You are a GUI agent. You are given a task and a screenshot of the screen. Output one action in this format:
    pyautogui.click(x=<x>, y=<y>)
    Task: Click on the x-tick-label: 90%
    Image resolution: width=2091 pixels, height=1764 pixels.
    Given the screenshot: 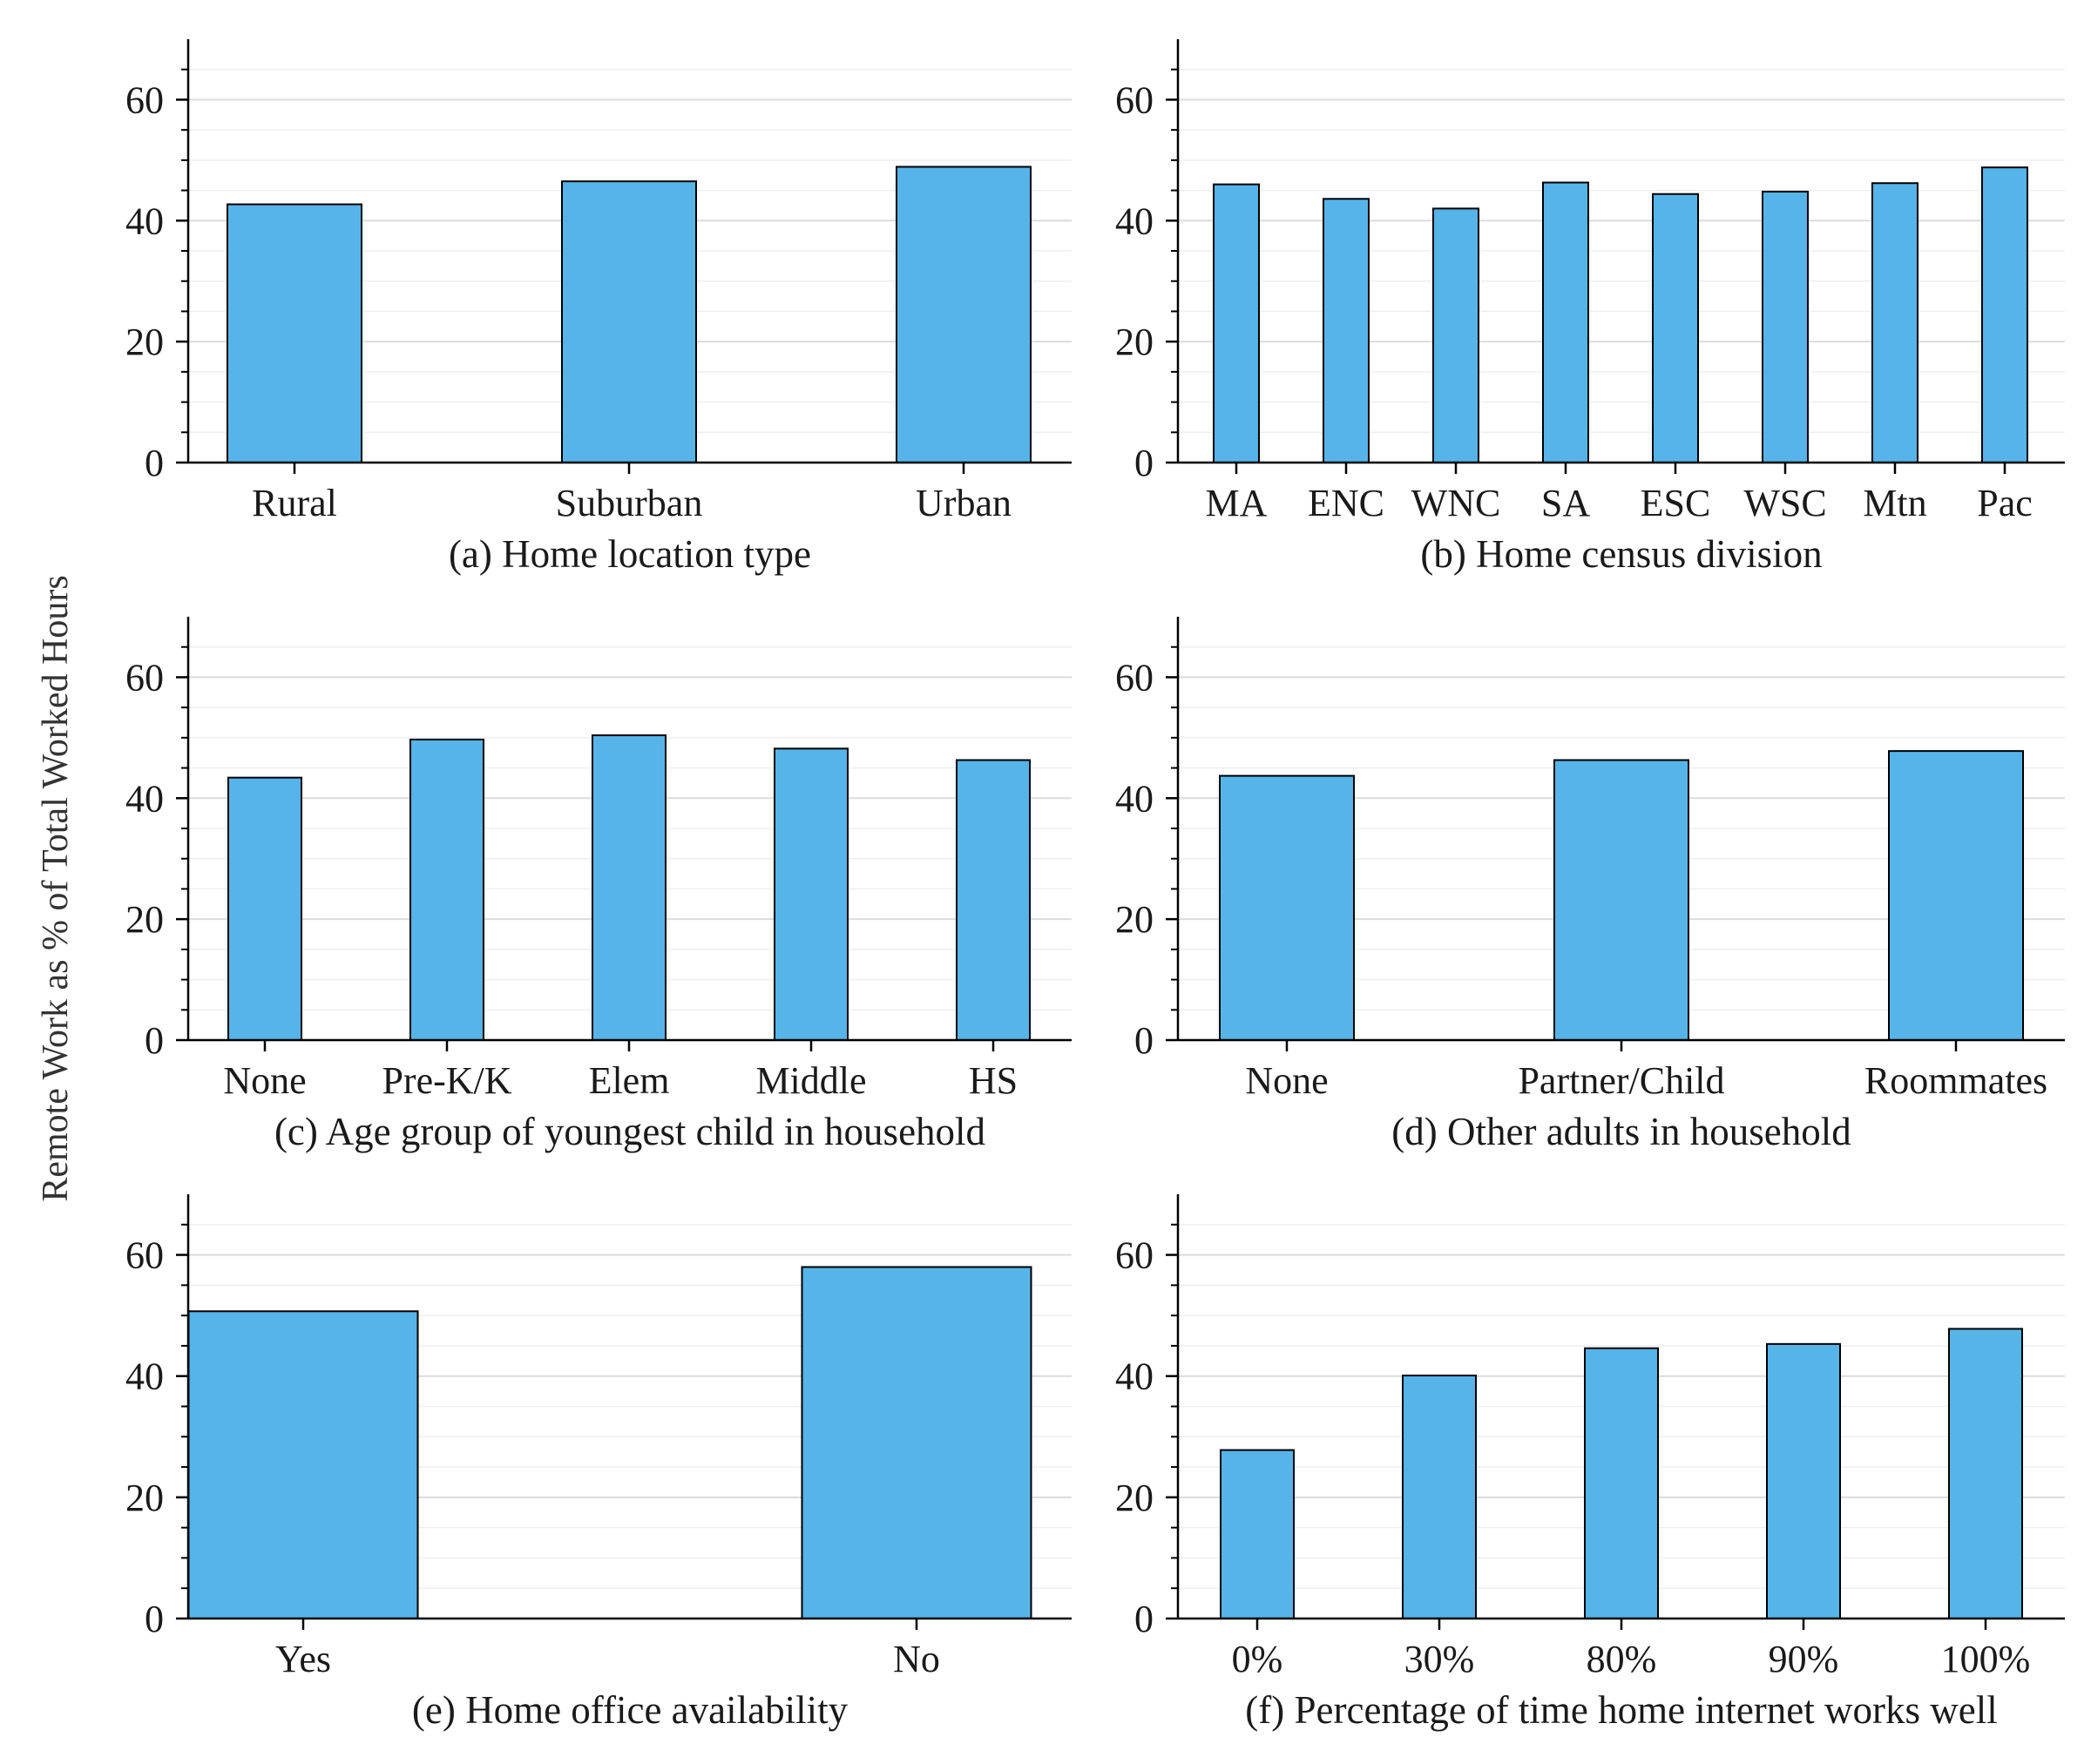 What is the action you would take?
    pyautogui.click(x=1804, y=1659)
    